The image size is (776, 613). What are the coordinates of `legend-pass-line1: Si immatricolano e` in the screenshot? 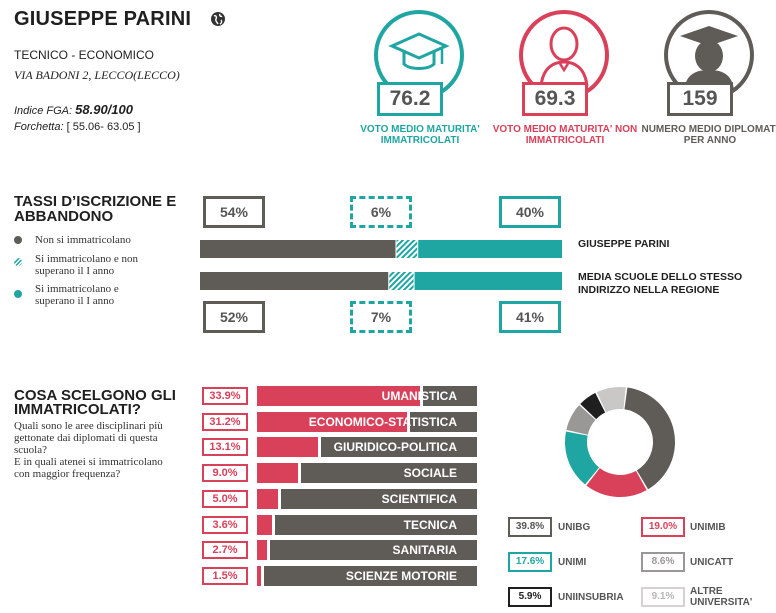 It's located at (77, 289).